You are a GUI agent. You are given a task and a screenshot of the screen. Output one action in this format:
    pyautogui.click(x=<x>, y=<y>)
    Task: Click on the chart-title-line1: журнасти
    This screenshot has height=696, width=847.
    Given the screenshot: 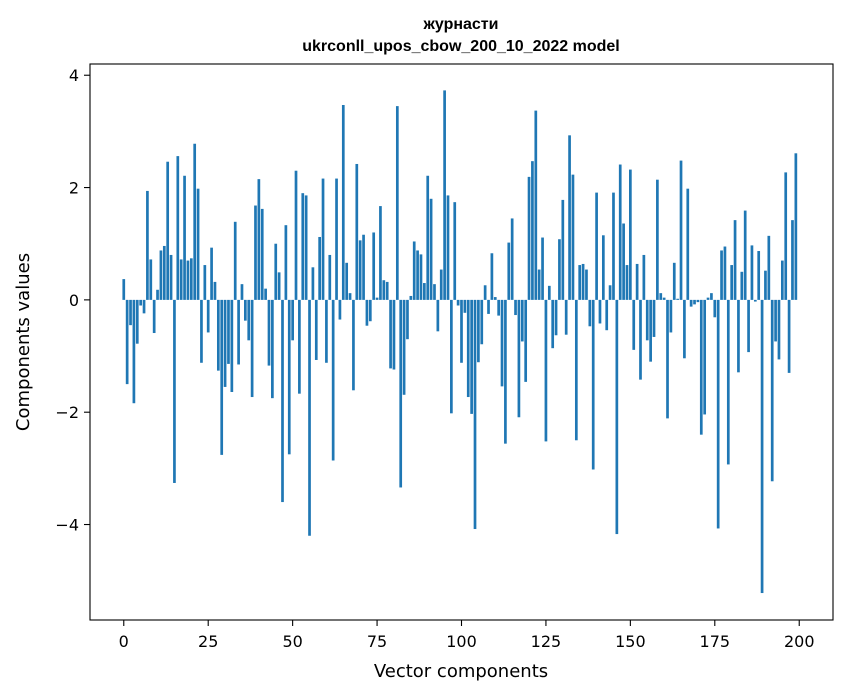 What is the action you would take?
    pyautogui.click(x=461, y=24)
    